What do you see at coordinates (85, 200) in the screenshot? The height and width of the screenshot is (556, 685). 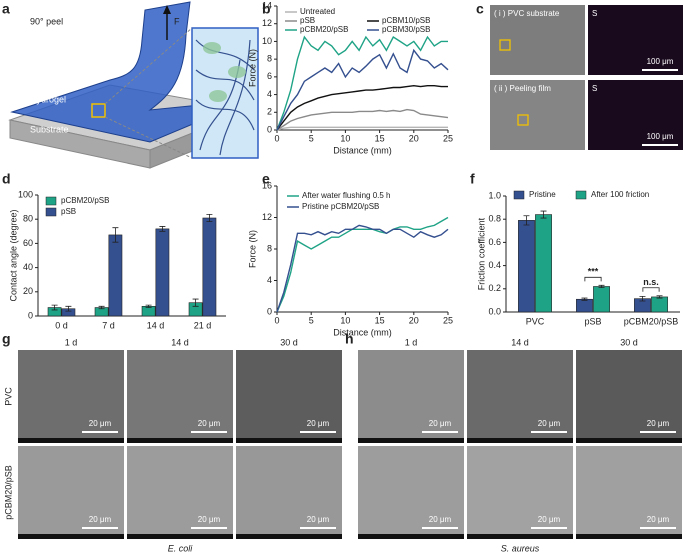 I see `legend-label: pCBM20/pSB` at bounding box center [85, 200].